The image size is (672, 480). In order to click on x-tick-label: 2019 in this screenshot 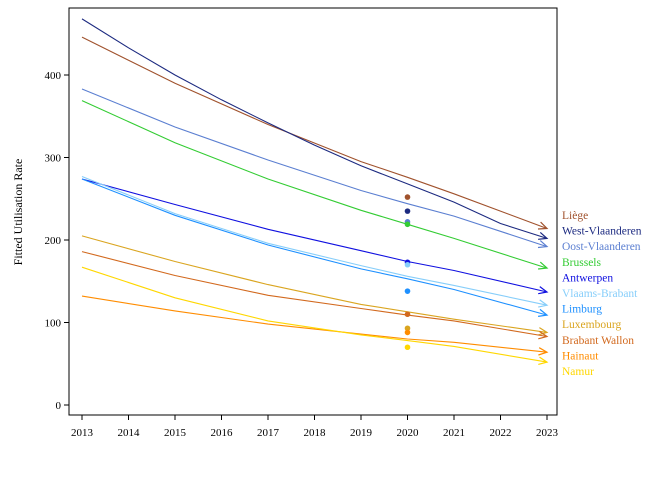, I will do `click(361, 433)`.